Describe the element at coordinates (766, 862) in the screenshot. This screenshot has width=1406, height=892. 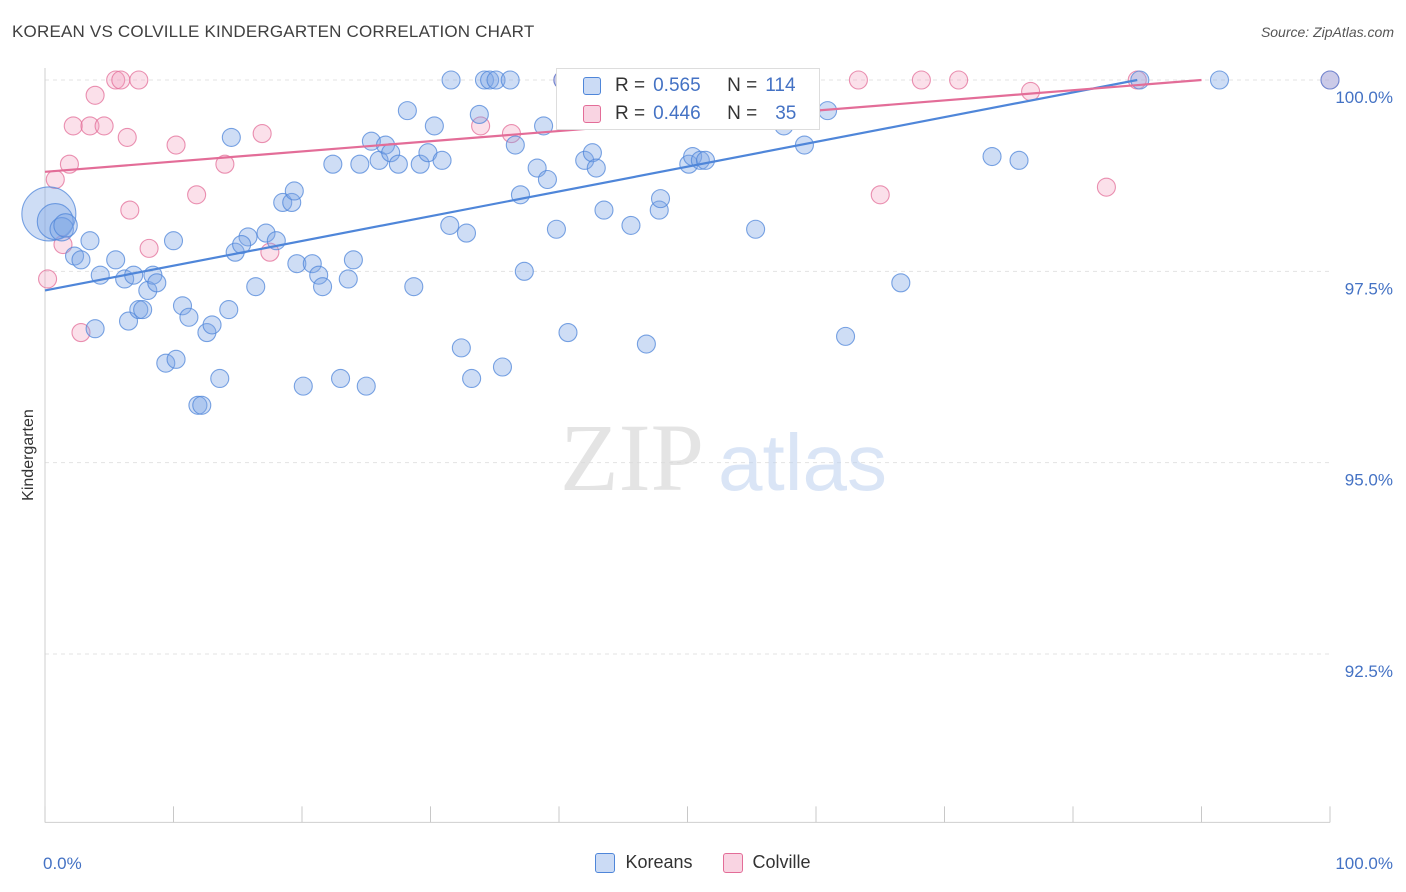
I see `legend-item-colville: Colville` at that location.